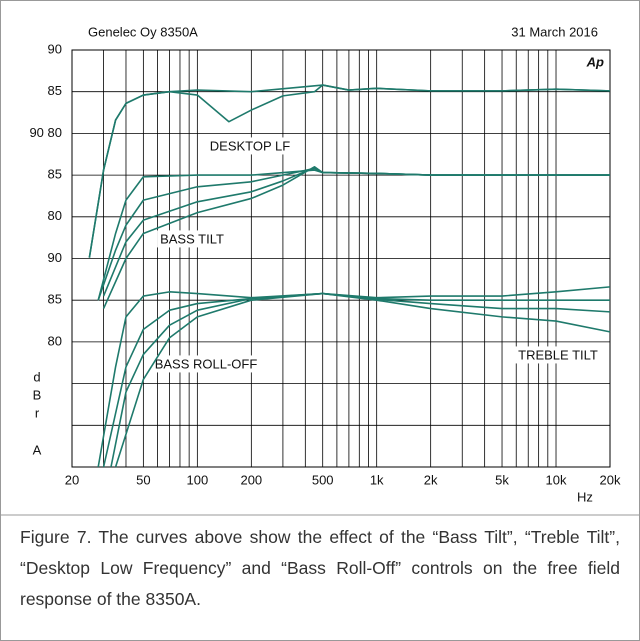 This screenshot has height=641, width=640. I want to click on x-tick-label: 1k, so click(377, 479).